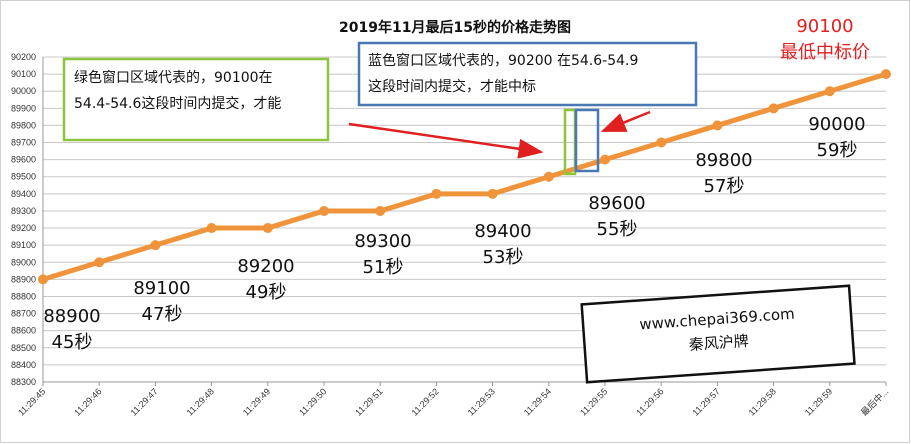  Describe the element at coordinates (265, 266) in the screenshot. I see `data-label: 89200` at that location.